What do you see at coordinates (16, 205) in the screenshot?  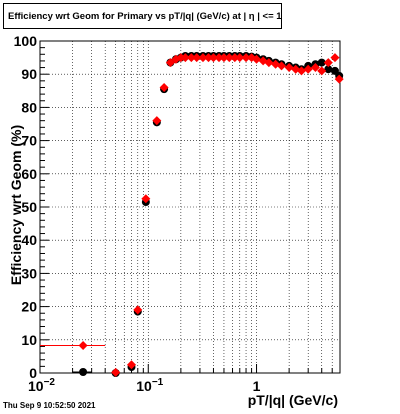 I see `y-axis-title: Efficiency wrt Geom (%)` at bounding box center [16, 205].